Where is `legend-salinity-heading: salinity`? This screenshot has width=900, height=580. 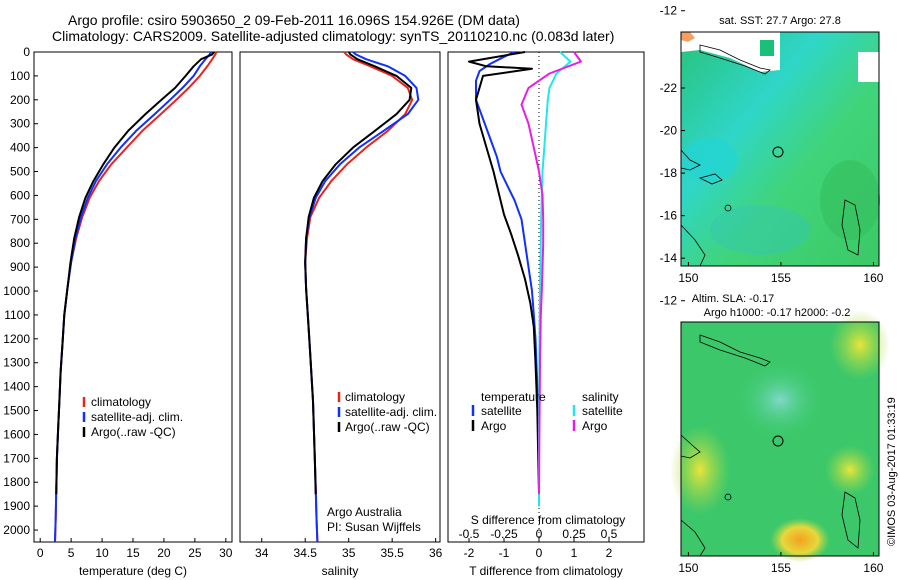 legend-salinity-heading: salinity is located at coordinates (600, 397).